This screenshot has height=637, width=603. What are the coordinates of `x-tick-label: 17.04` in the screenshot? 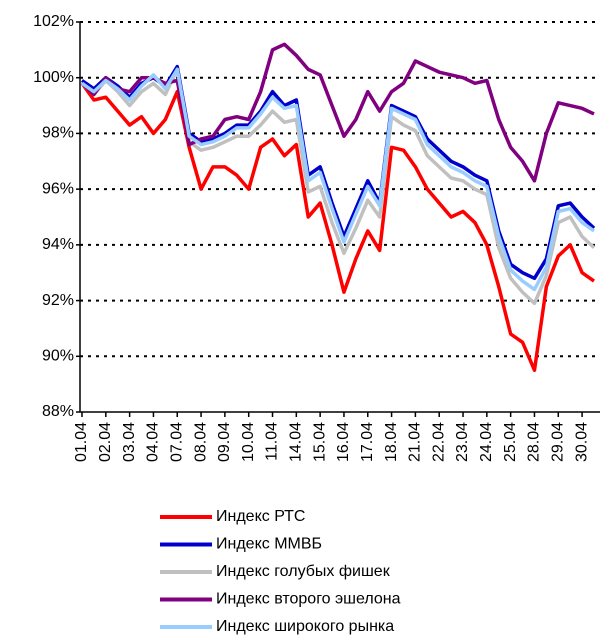 It's located at (367, 442).